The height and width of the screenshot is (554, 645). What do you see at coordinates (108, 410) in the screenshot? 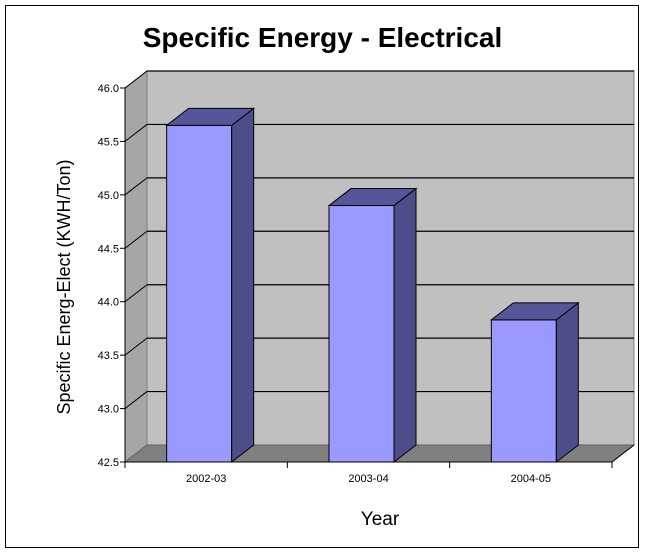
I see `y-tick-label: 43.0` at bounding box center [108, 410].